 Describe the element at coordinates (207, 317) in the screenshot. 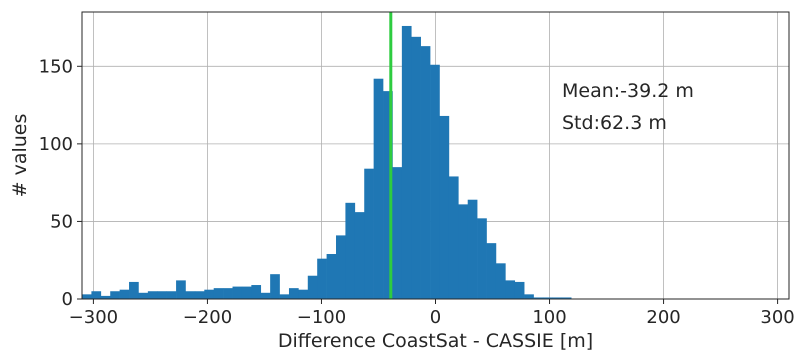

I see `x-tick-label: −200` at that location.